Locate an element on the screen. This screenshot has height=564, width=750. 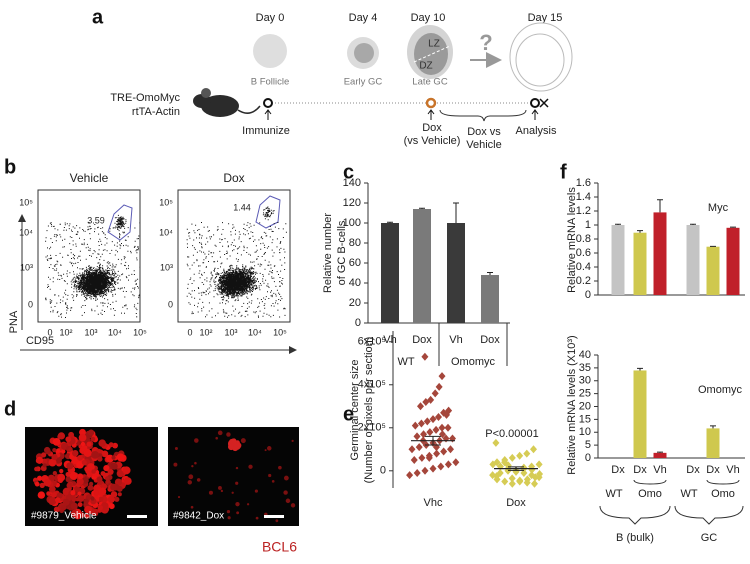
image-labels: #9879_Vehicle #9842_Dox BCL6 is located at coordinates (164, 533).